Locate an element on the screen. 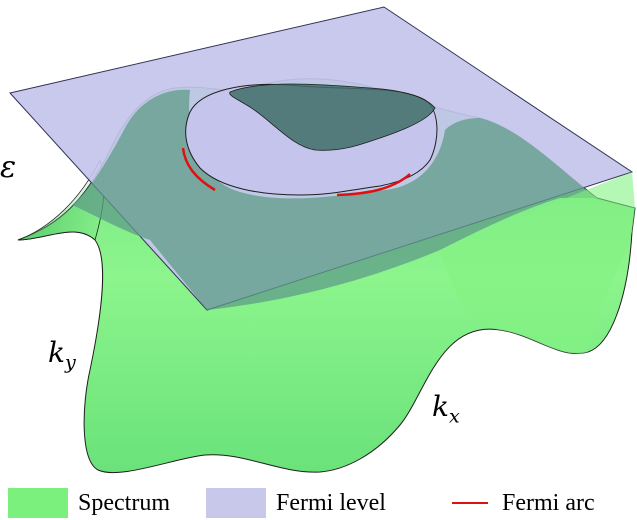  legend-item-fermi-level: Fermi level is located at coordinates (296, 503).